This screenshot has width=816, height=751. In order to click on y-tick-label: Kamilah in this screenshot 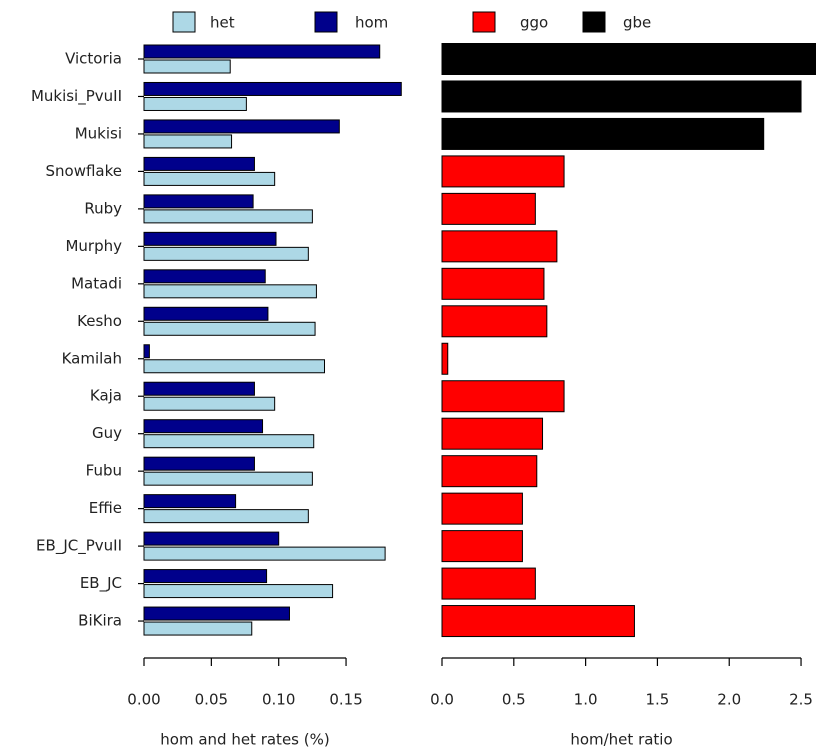, I will do `click(92, 358)`.